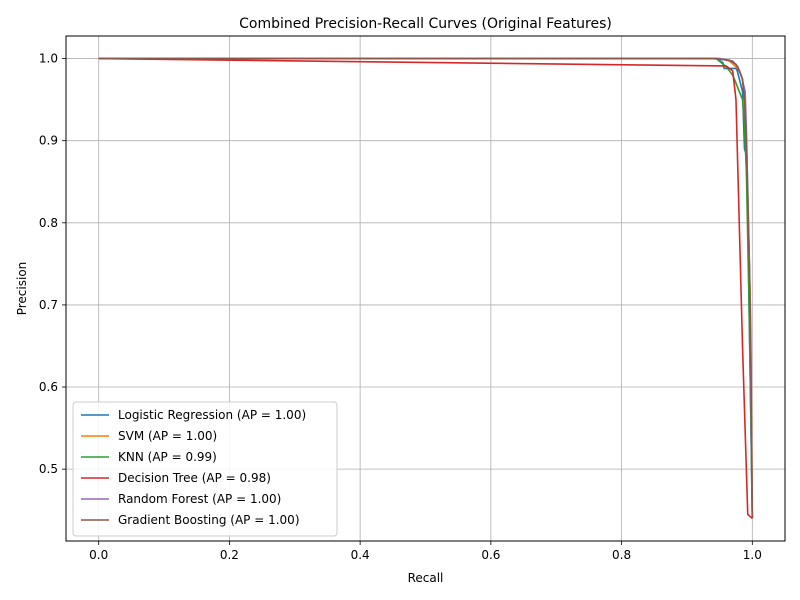 The image size is (800, 600). I want to click on x-tick-label: 0.2, so click(229, 555).